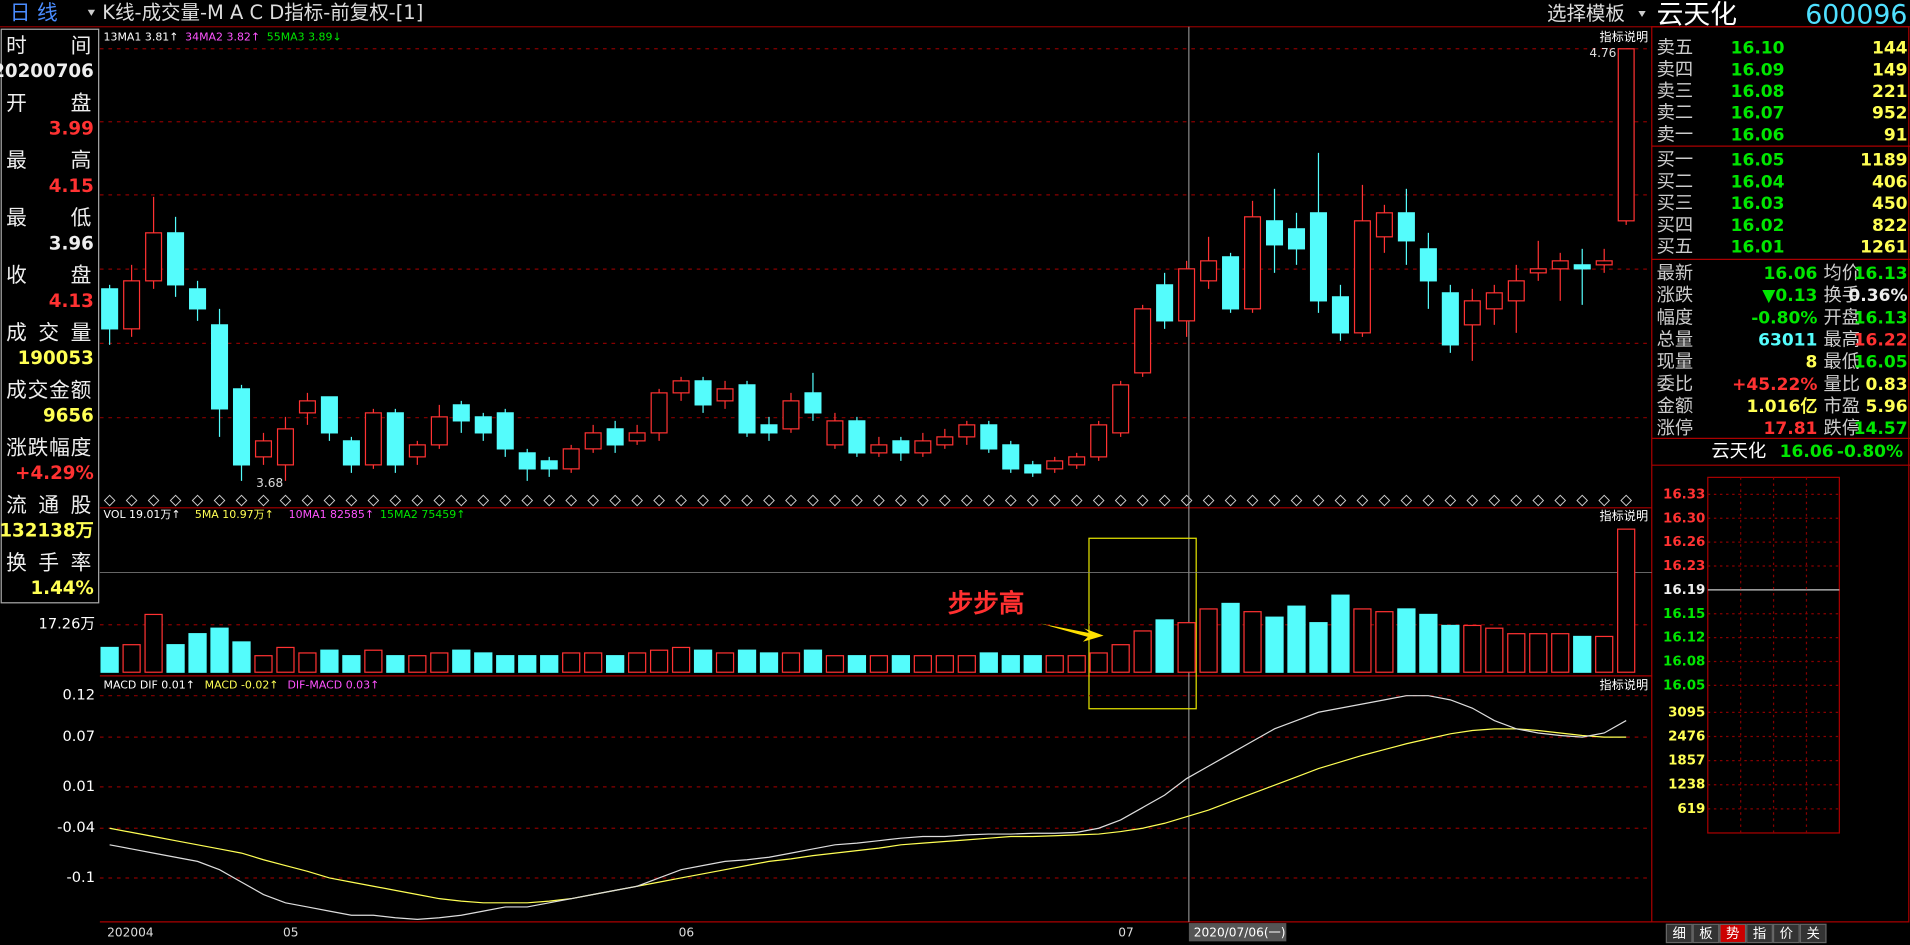 The width and height of the screenshot is (1910, 945). What do you see at coordinates (1675, 406) in the screenshot?
I see `stat-label: 金额` at bounding box center [1675, 406].